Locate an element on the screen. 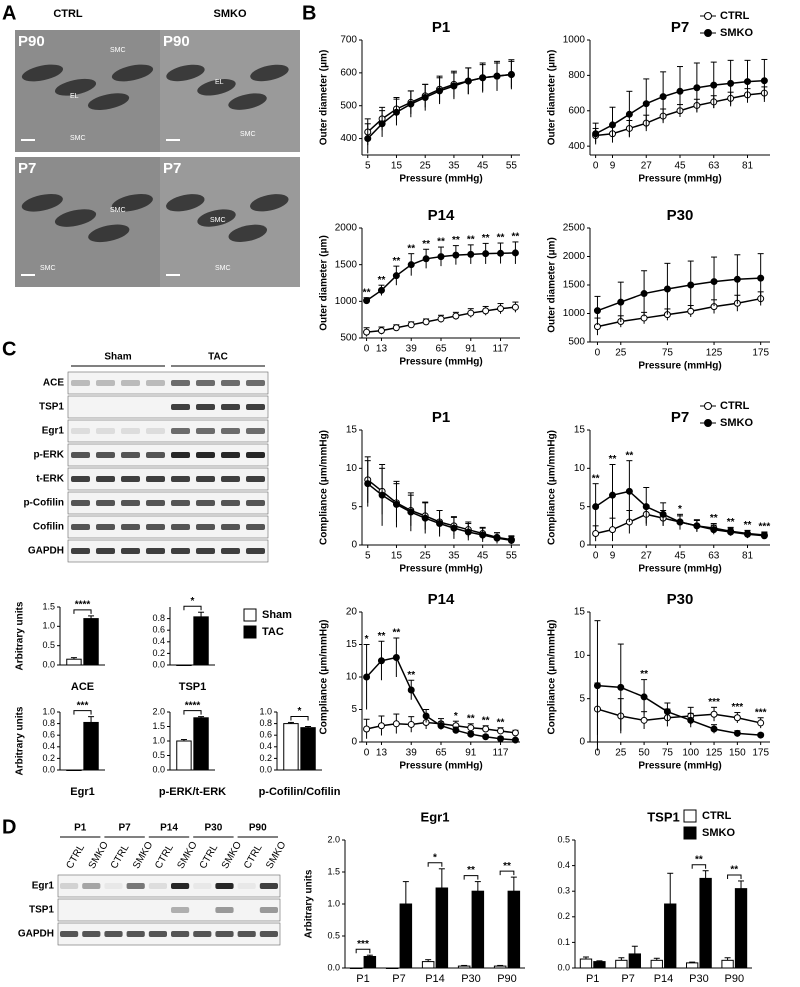 This screenshot has height=987, width=800. y-tick-label: 700 is located at coordinates (348, 40).